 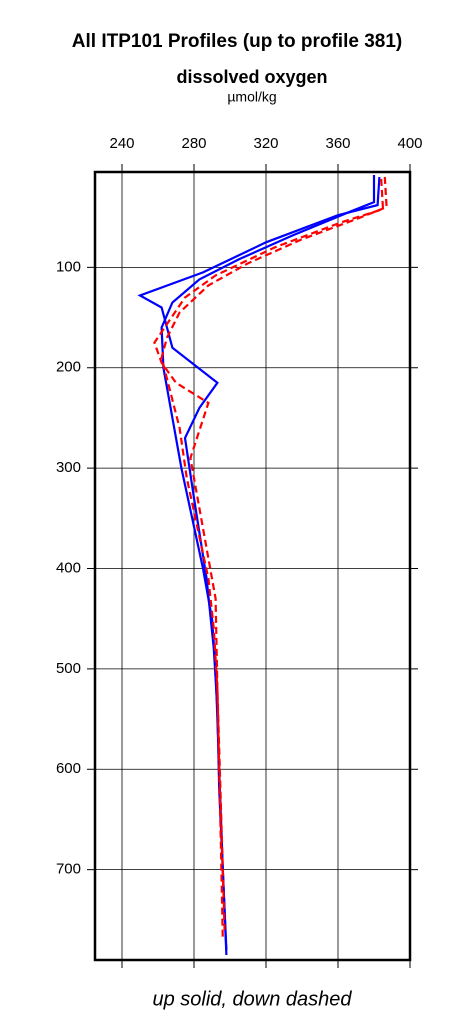 I want to click on x-axis-label: up solid, down dashed, so click(x=252, y=999).